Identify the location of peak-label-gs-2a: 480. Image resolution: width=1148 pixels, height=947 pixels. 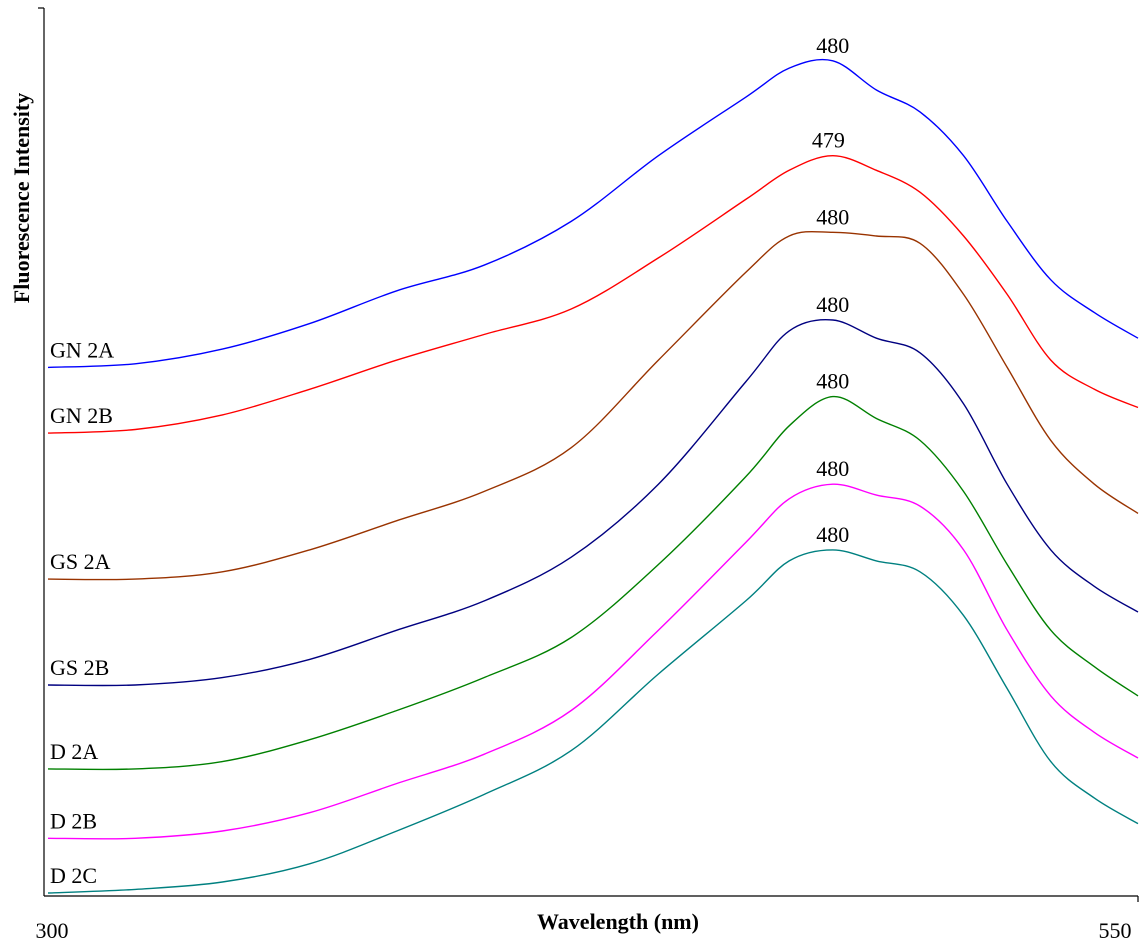
(832, 216).